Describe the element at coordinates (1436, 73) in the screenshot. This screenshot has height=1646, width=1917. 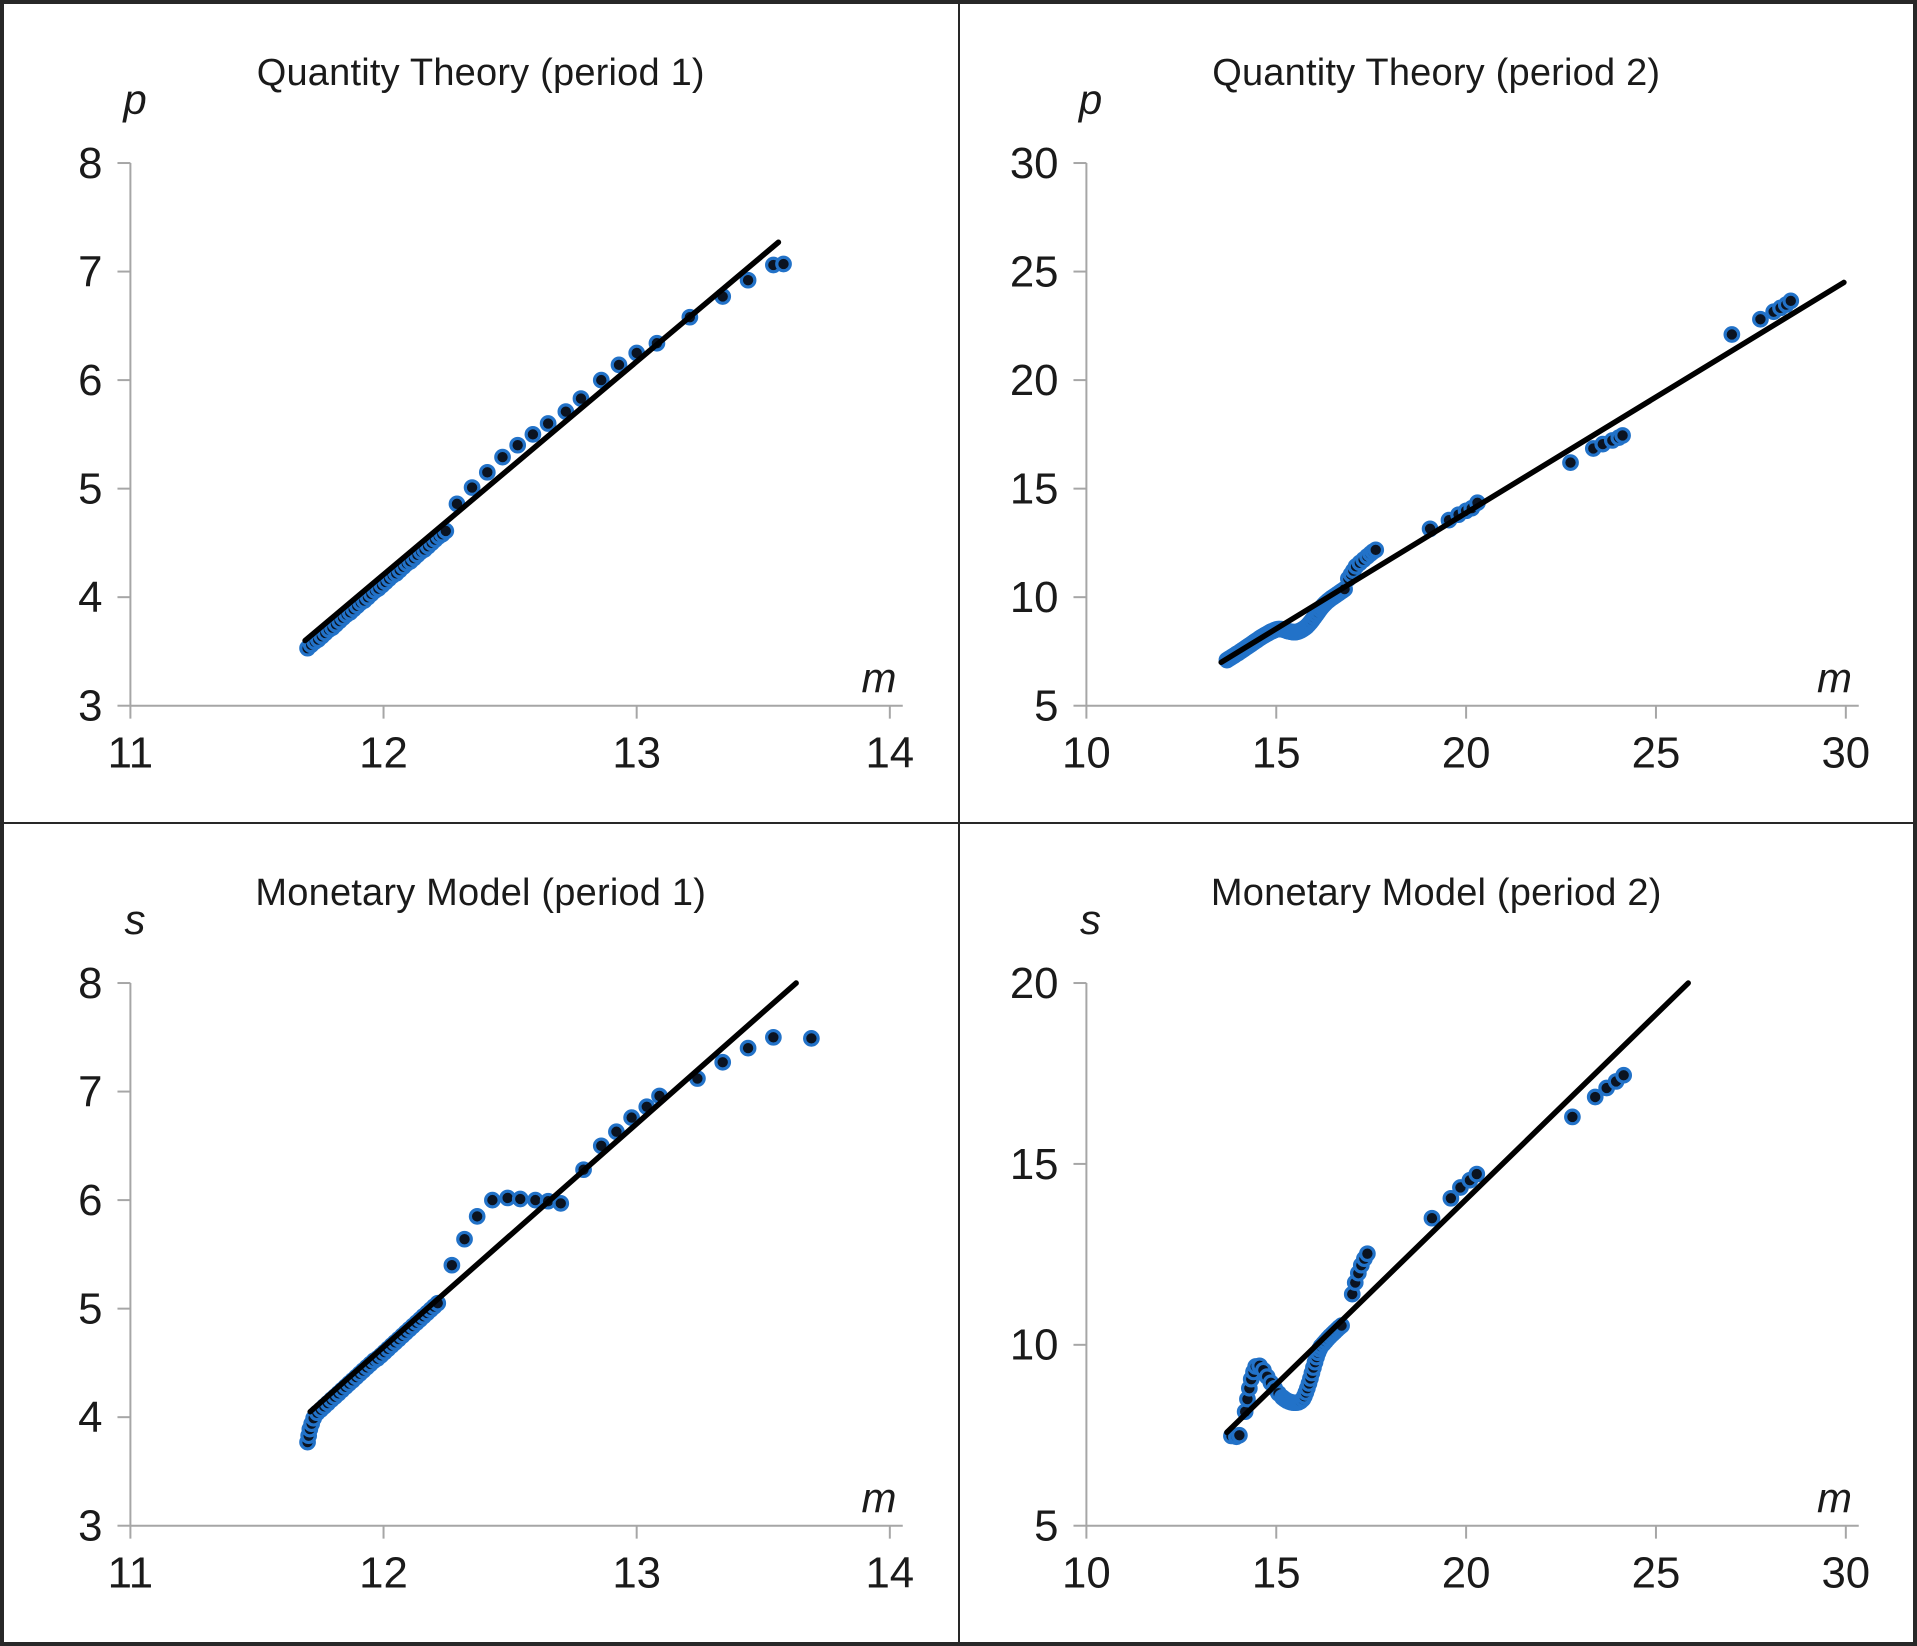
I see `chart-title: Quantity Theory (period 2)` at that location.